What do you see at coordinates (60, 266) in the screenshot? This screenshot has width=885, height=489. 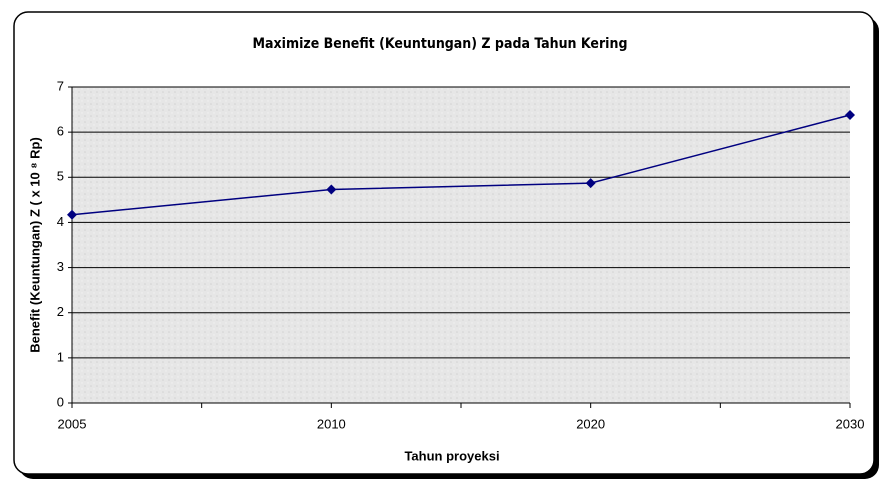 I see `y-tick-label: 3` at bounding box center [60, 266].